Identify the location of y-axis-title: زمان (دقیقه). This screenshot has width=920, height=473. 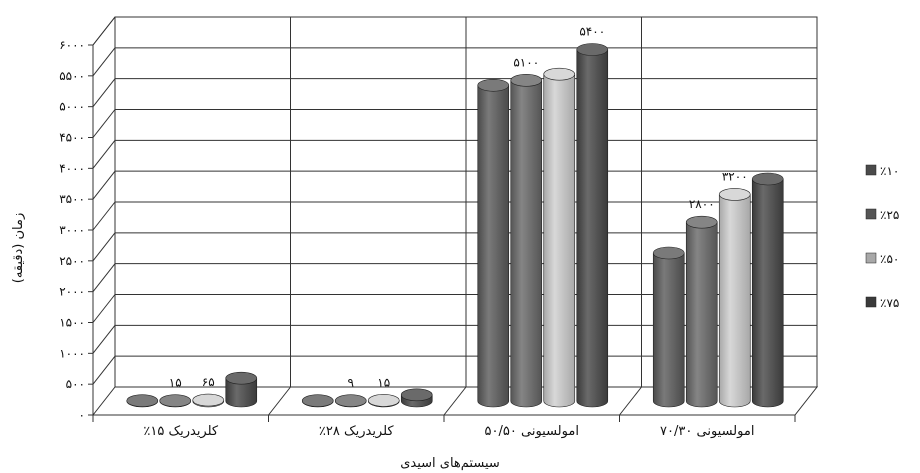
(18, 248).